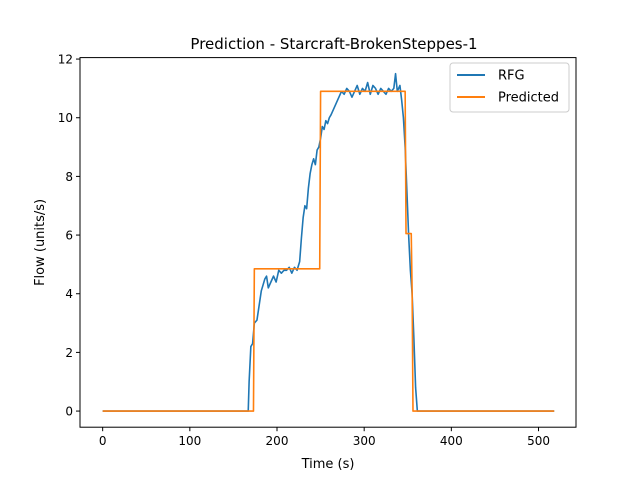 The height and width of the screenshot is (484, 640). What do you see at coordinates (277, 441) in the screenshot?
I see `x-tick-label: 200` at bounding box center [277, 441].